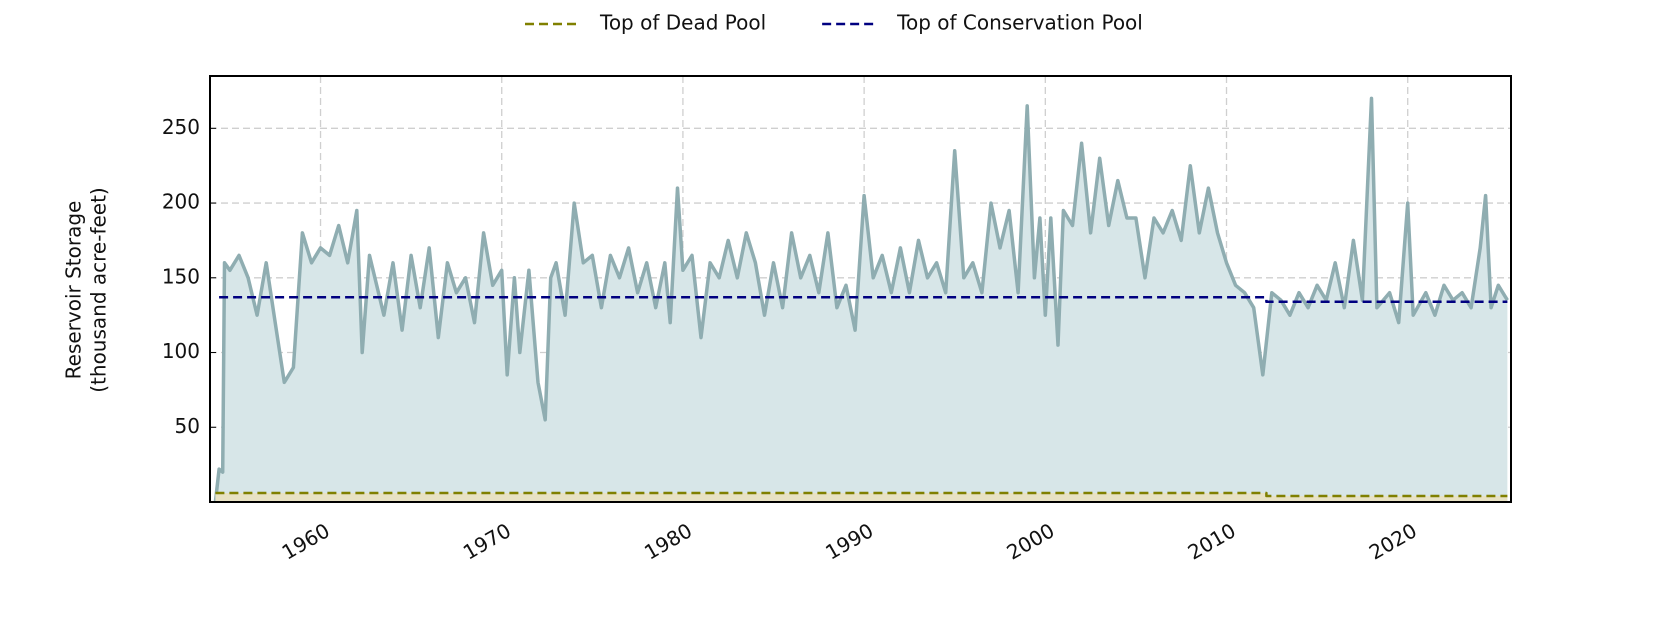 This screenshot has height=630, width=1680. I want to click on y-tick-label: 250, so click(181, 127).